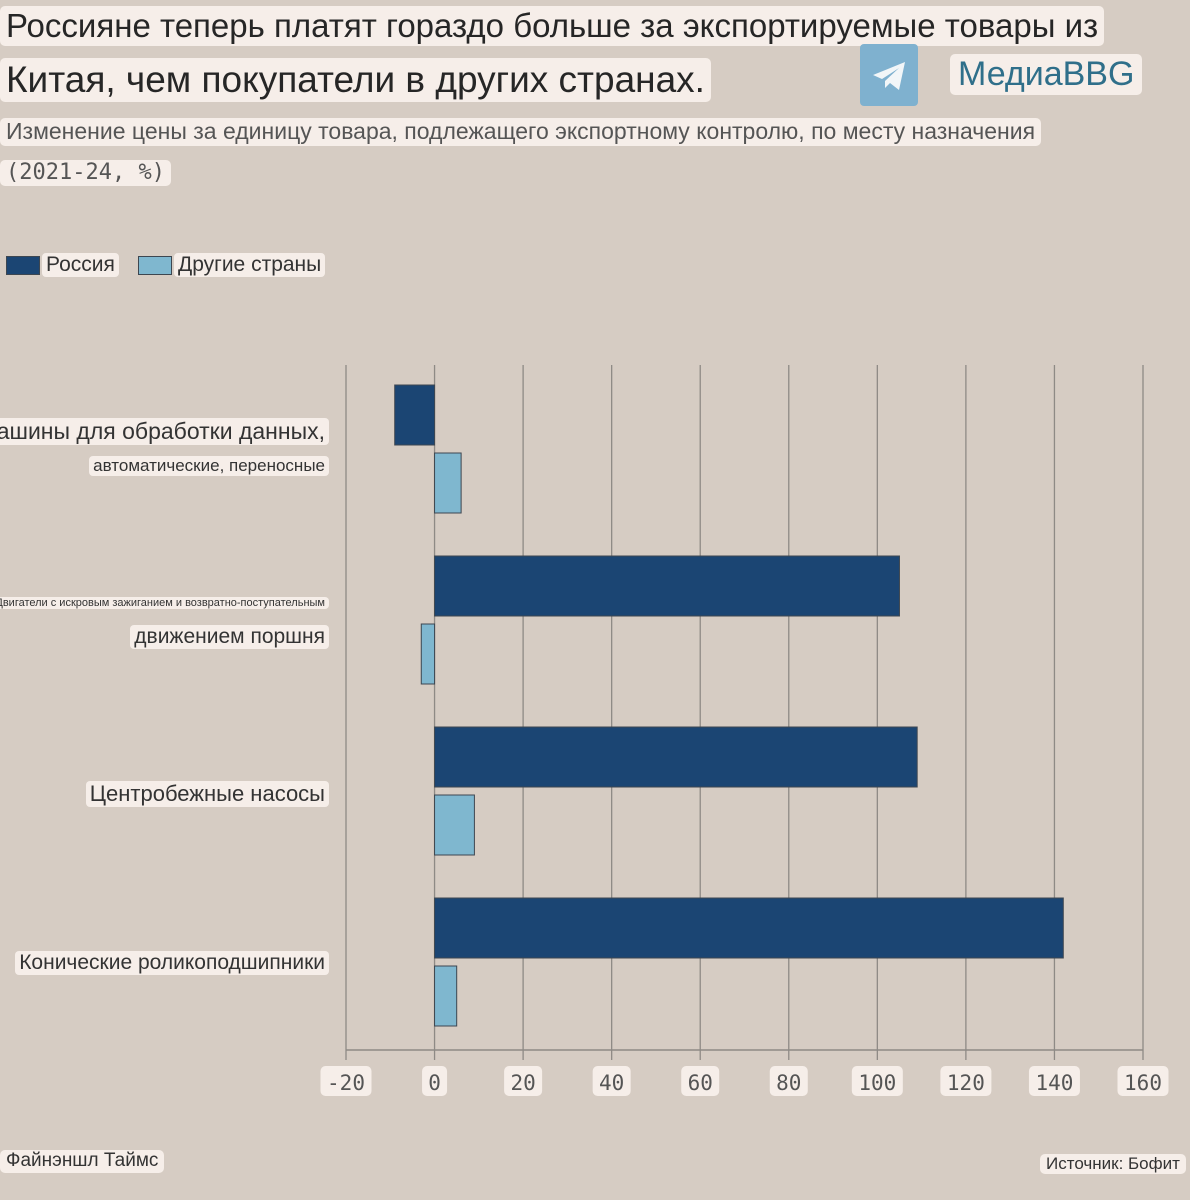 The width and height of the screenshot is (1190, 1200). Describe the element at coordinates (207, 794) in the screenshot. I see `category-label-2-0: Центробежные насосы` at that location.